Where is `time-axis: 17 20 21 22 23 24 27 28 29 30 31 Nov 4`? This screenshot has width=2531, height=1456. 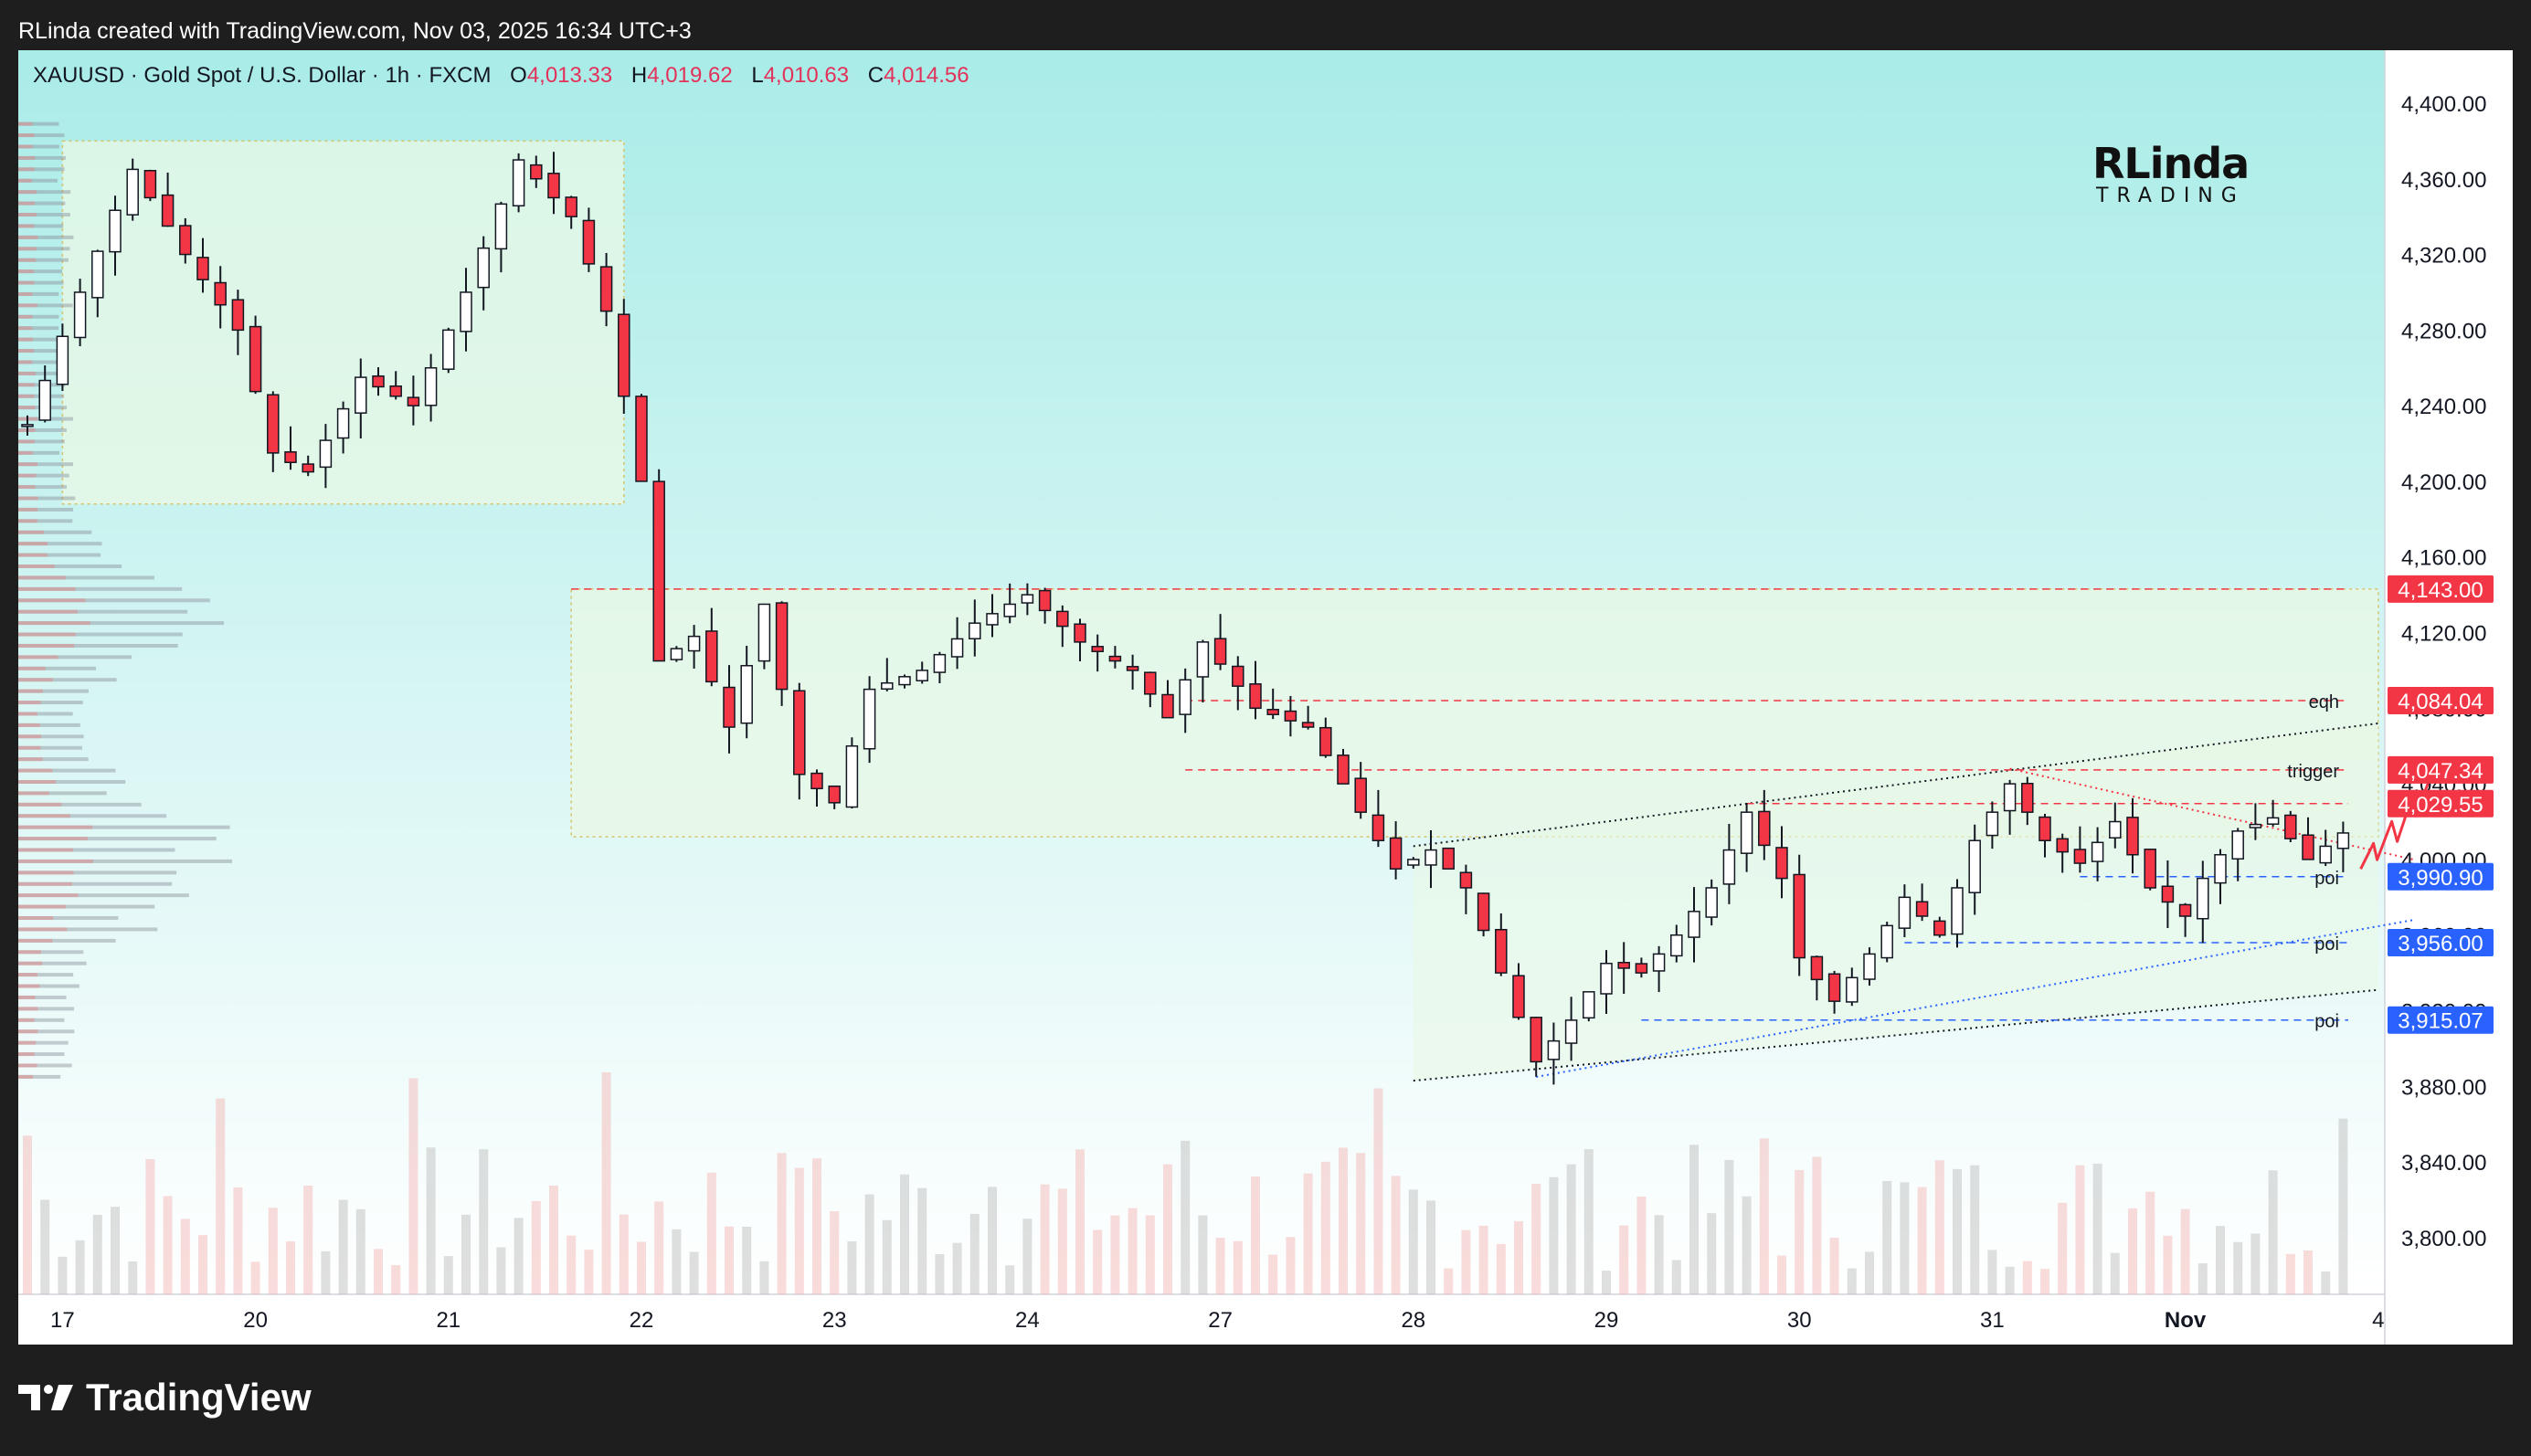 time-axis: 17 20 21 22 23 24 27 28 29 30 31 Nov 4 is located at coordinates (1217, 1321).